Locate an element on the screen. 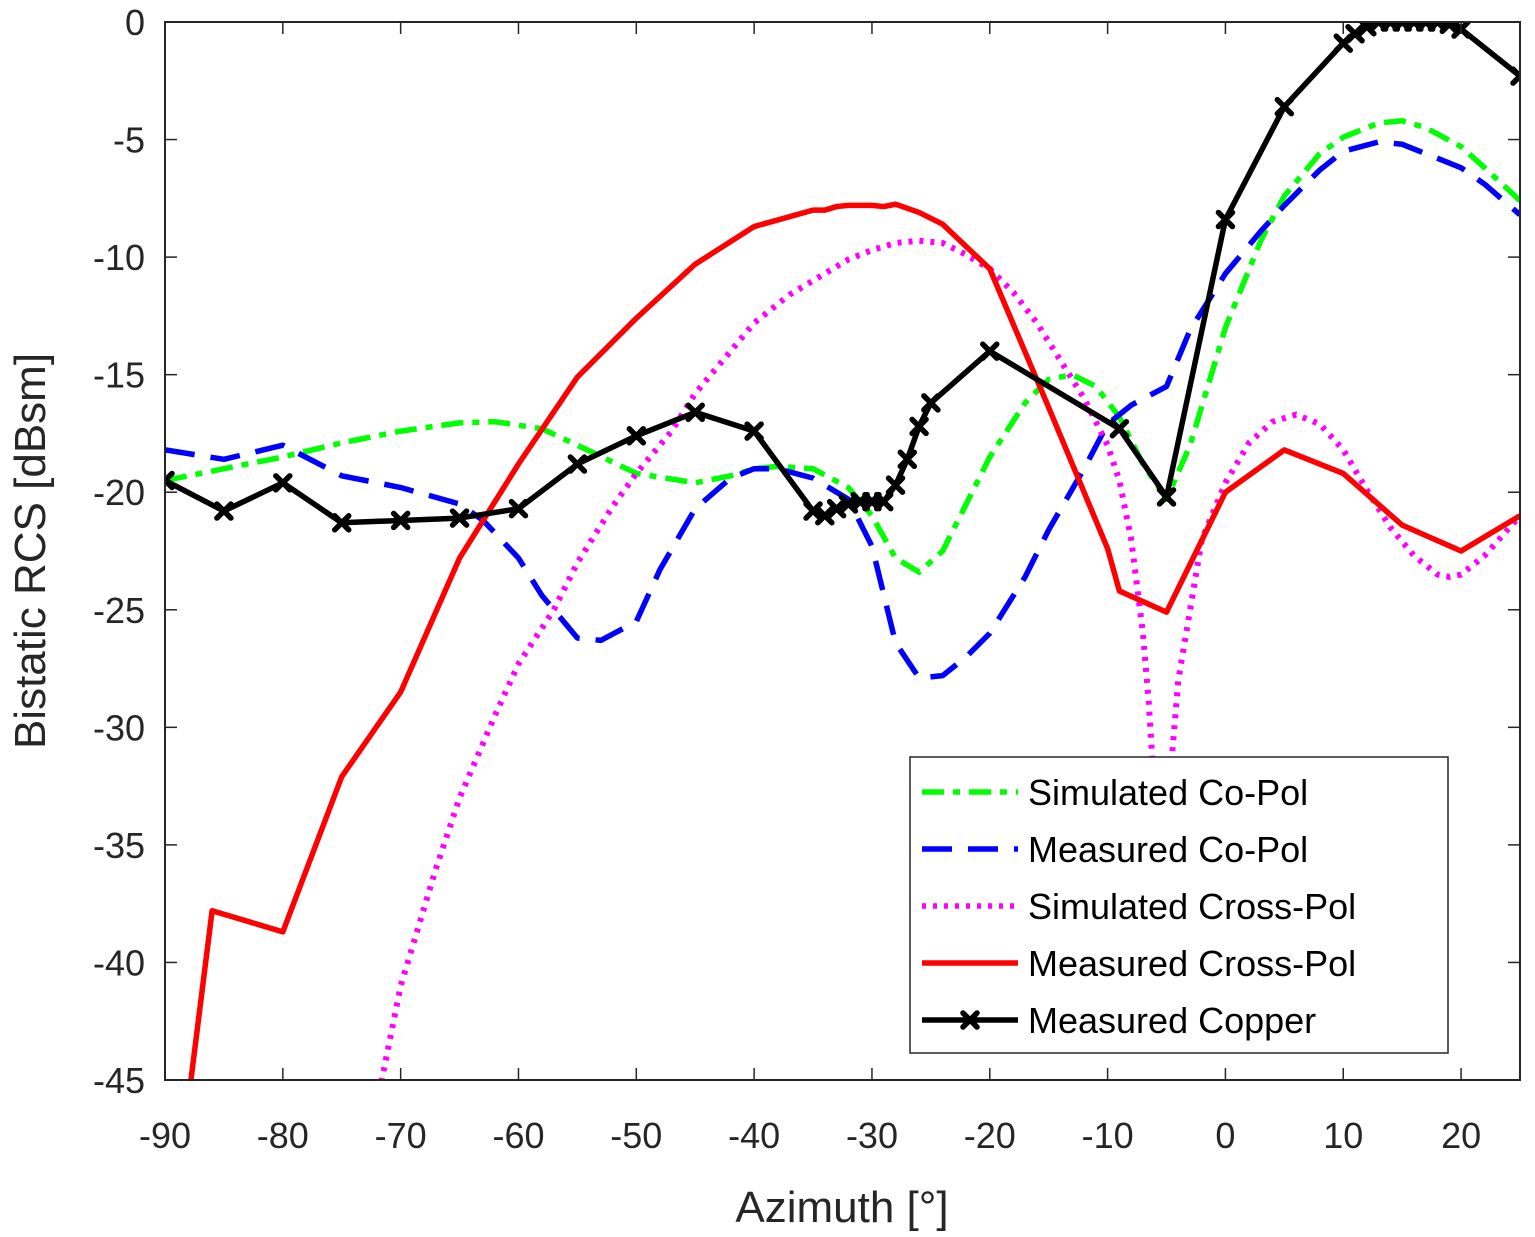  x-tick-label: -20 is located at coordinates (990, 1135).